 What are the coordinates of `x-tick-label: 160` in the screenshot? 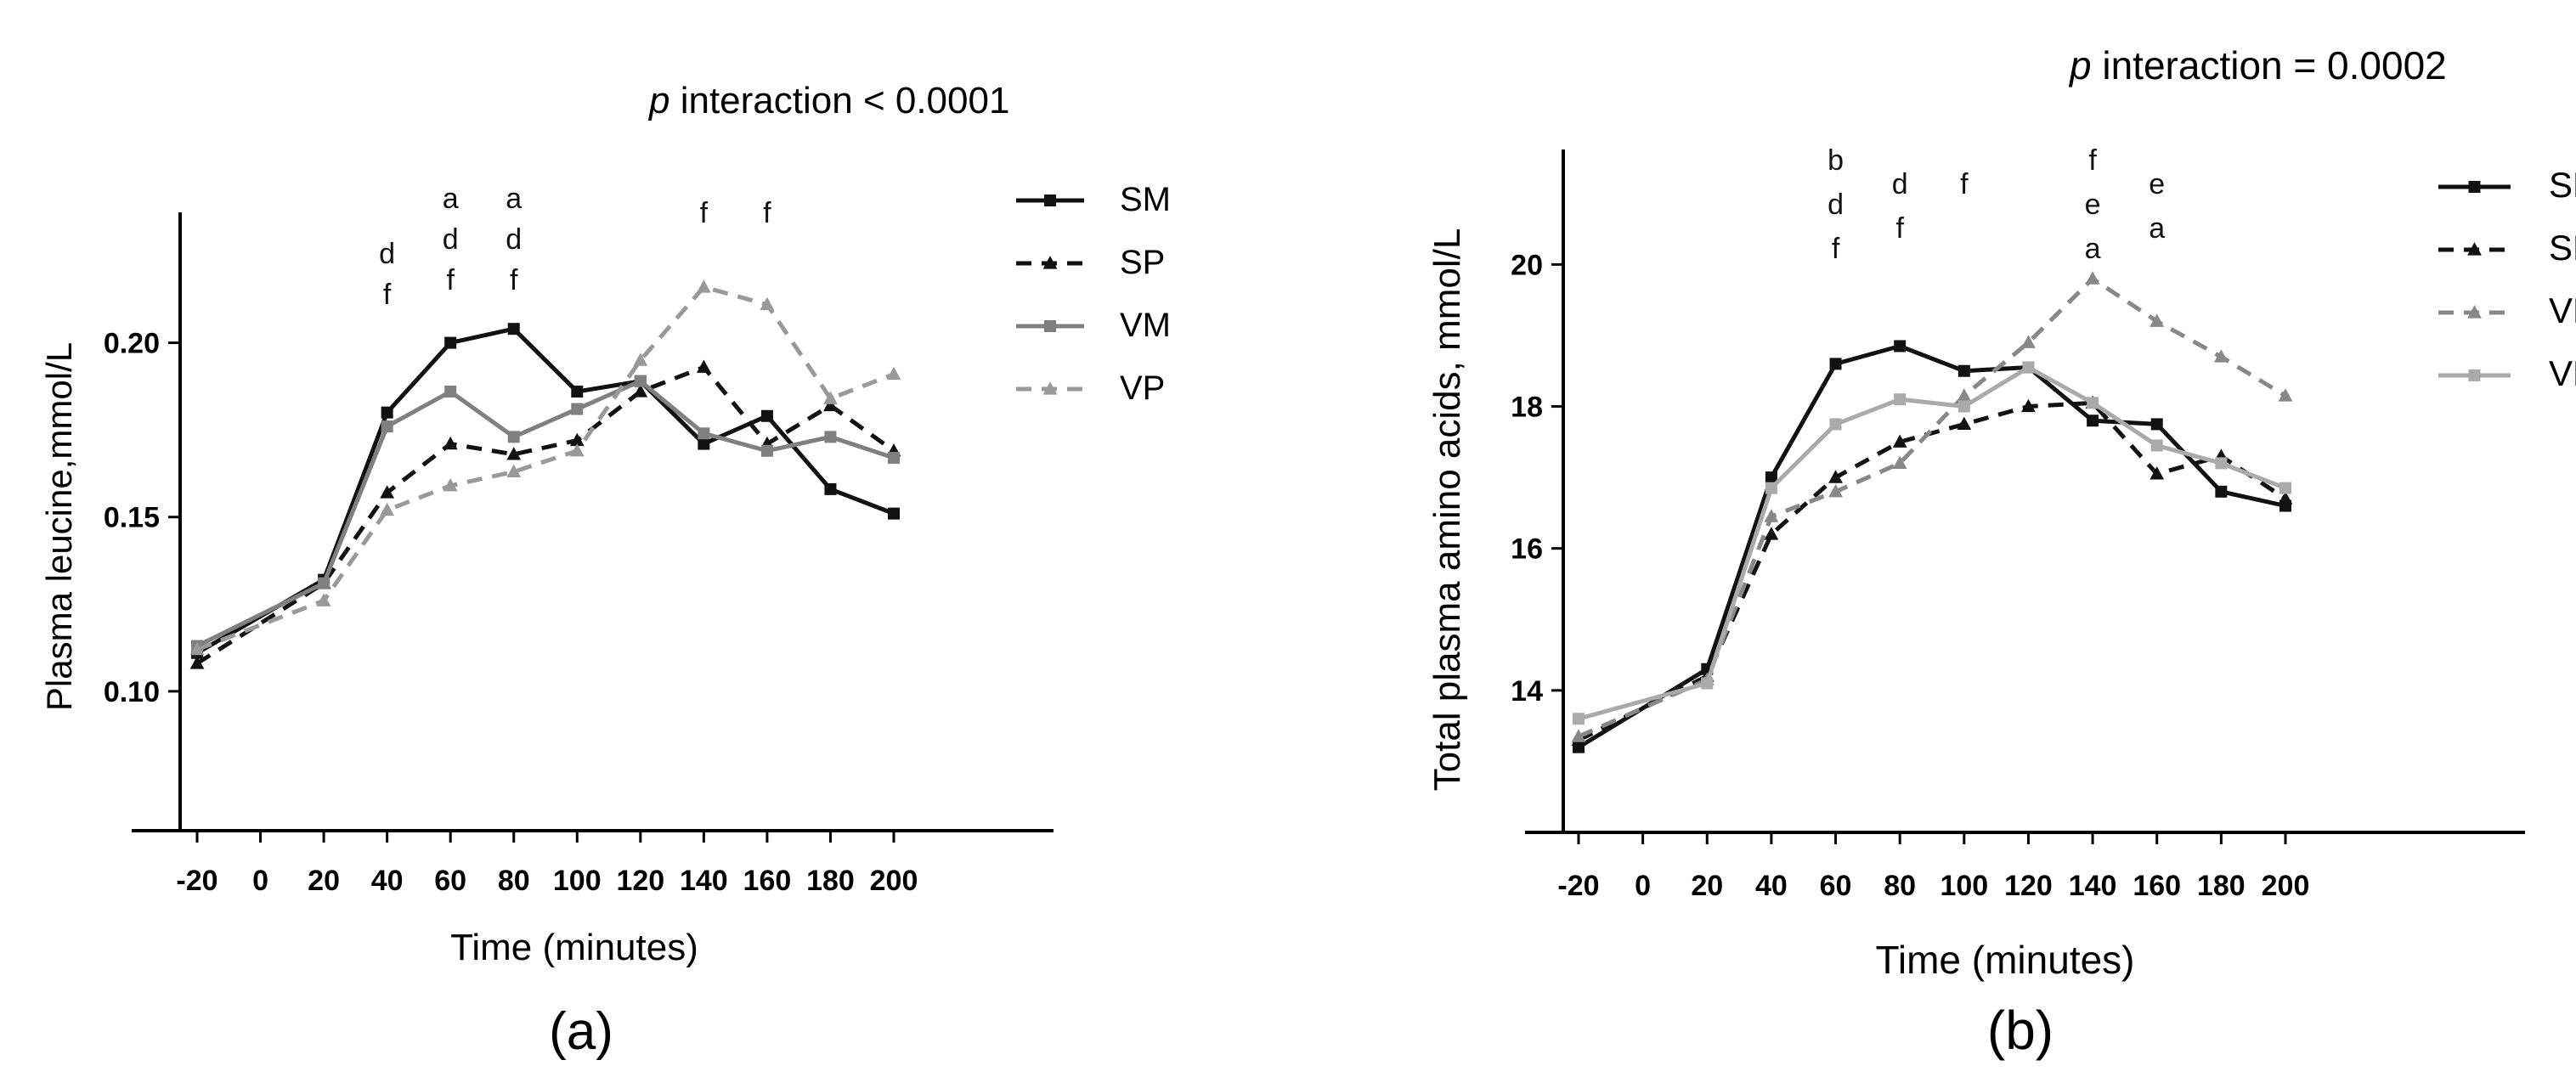 It's located at (767, 881).